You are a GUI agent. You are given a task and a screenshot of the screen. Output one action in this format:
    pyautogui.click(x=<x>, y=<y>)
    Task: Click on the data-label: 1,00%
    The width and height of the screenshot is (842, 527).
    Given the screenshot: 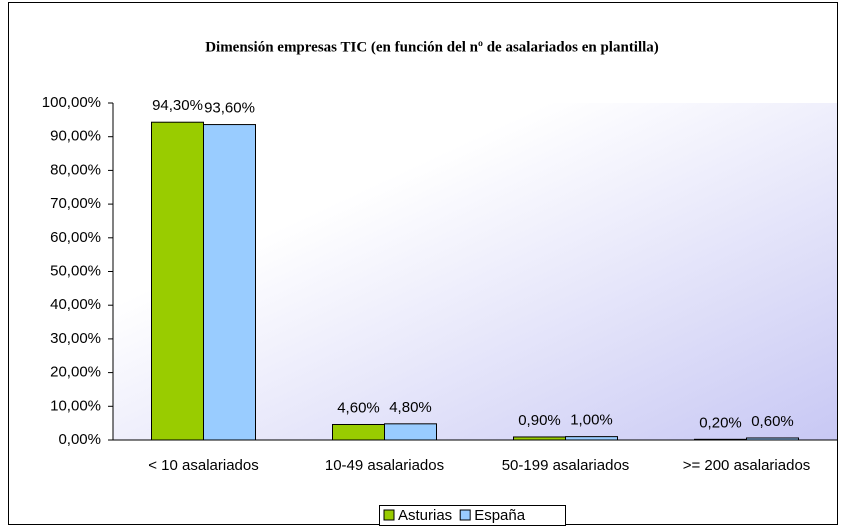 What is the action you would take?
    pyautogui.click(x=591, y=420)
    